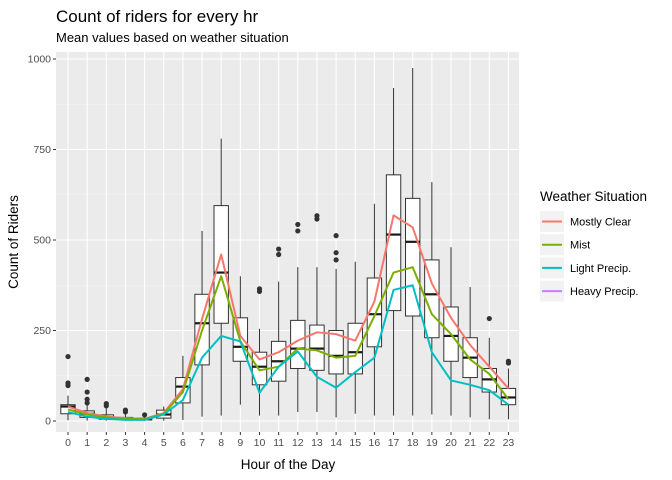 This screenshot has height=480, width=672. I want to click on legend-title: Weather Situation, so click(593, 196).